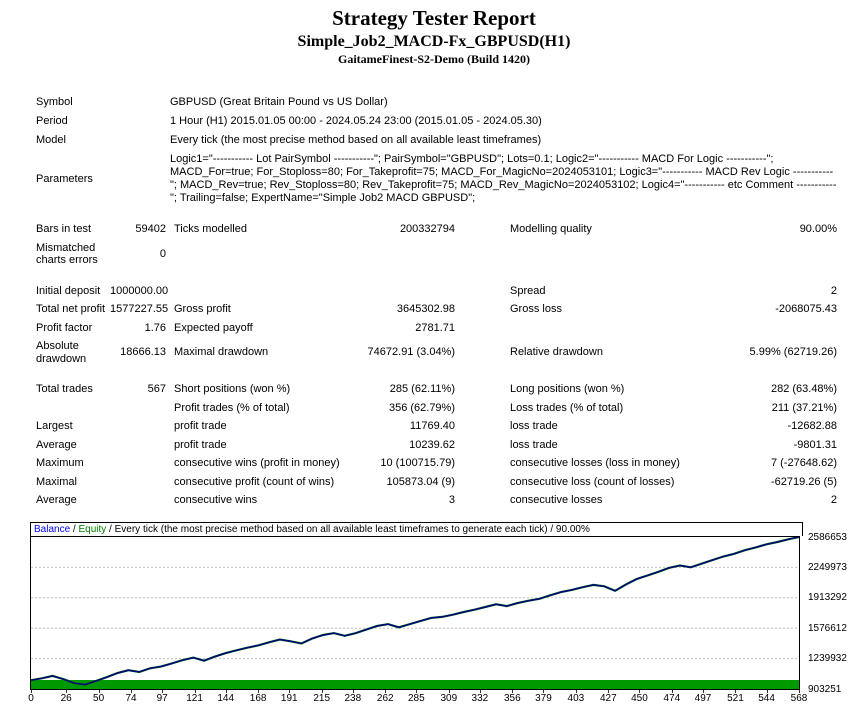  I want to click on stat-label: Absolute drawdown, so click(61, 352).